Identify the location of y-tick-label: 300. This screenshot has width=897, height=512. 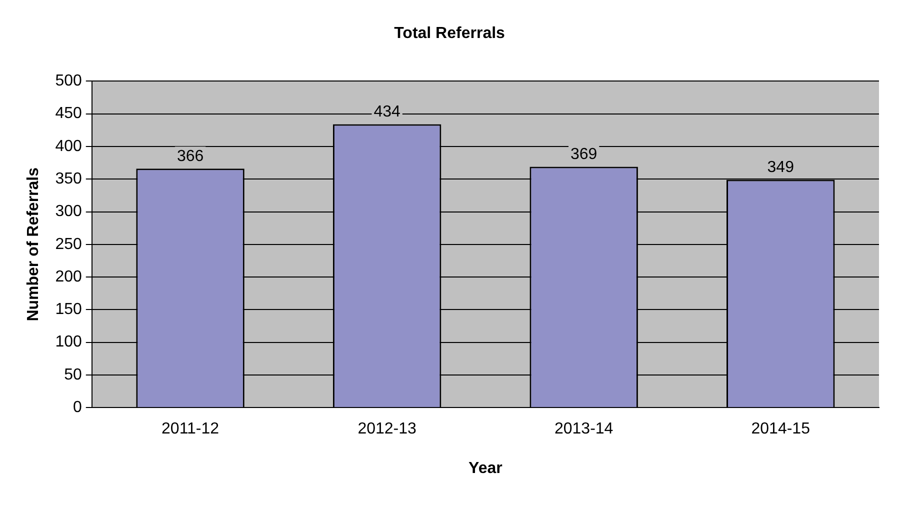
(68, 211).